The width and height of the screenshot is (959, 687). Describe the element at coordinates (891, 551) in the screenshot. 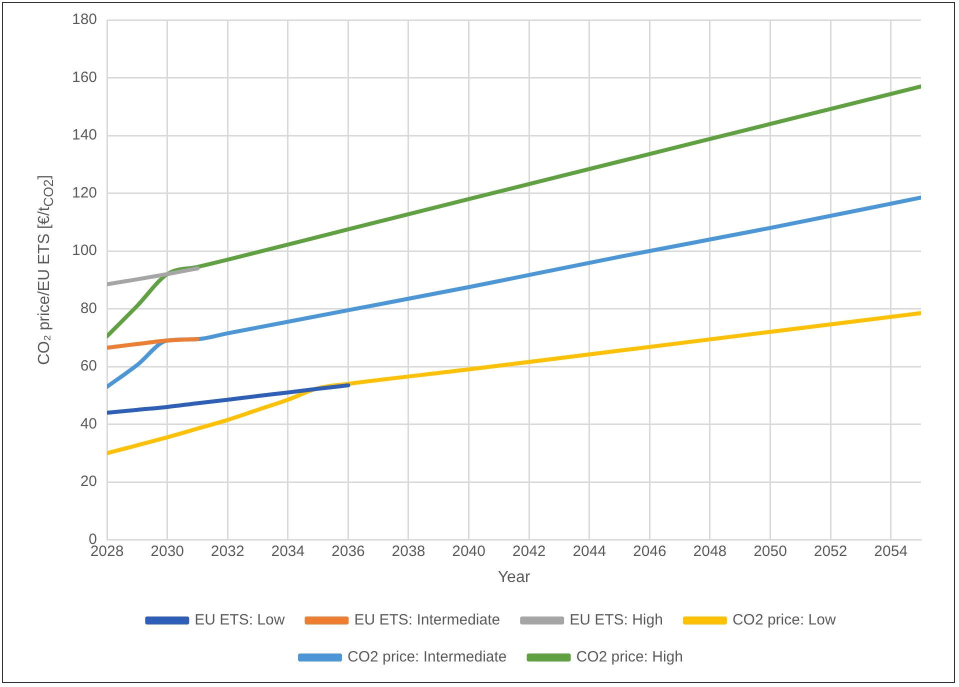

I see `x-tick-label: 2054` at that location.